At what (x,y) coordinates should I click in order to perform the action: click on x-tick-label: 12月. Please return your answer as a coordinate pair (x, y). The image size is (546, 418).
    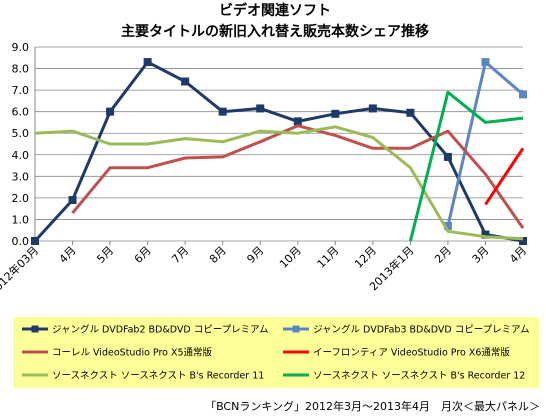
    Looking at the image, I should click on (365, 257).